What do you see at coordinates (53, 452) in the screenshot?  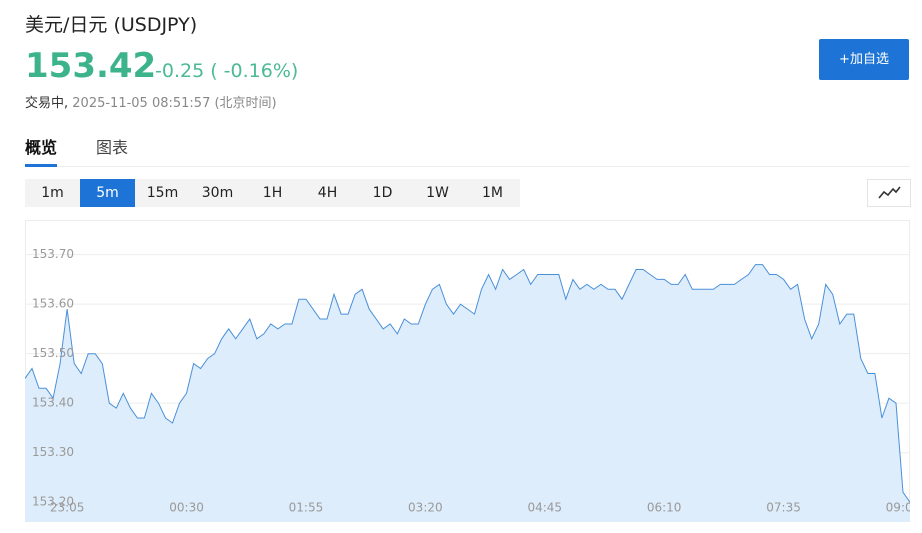 I see `y-tick-label: 153.30` at bounding box center [53, 452].